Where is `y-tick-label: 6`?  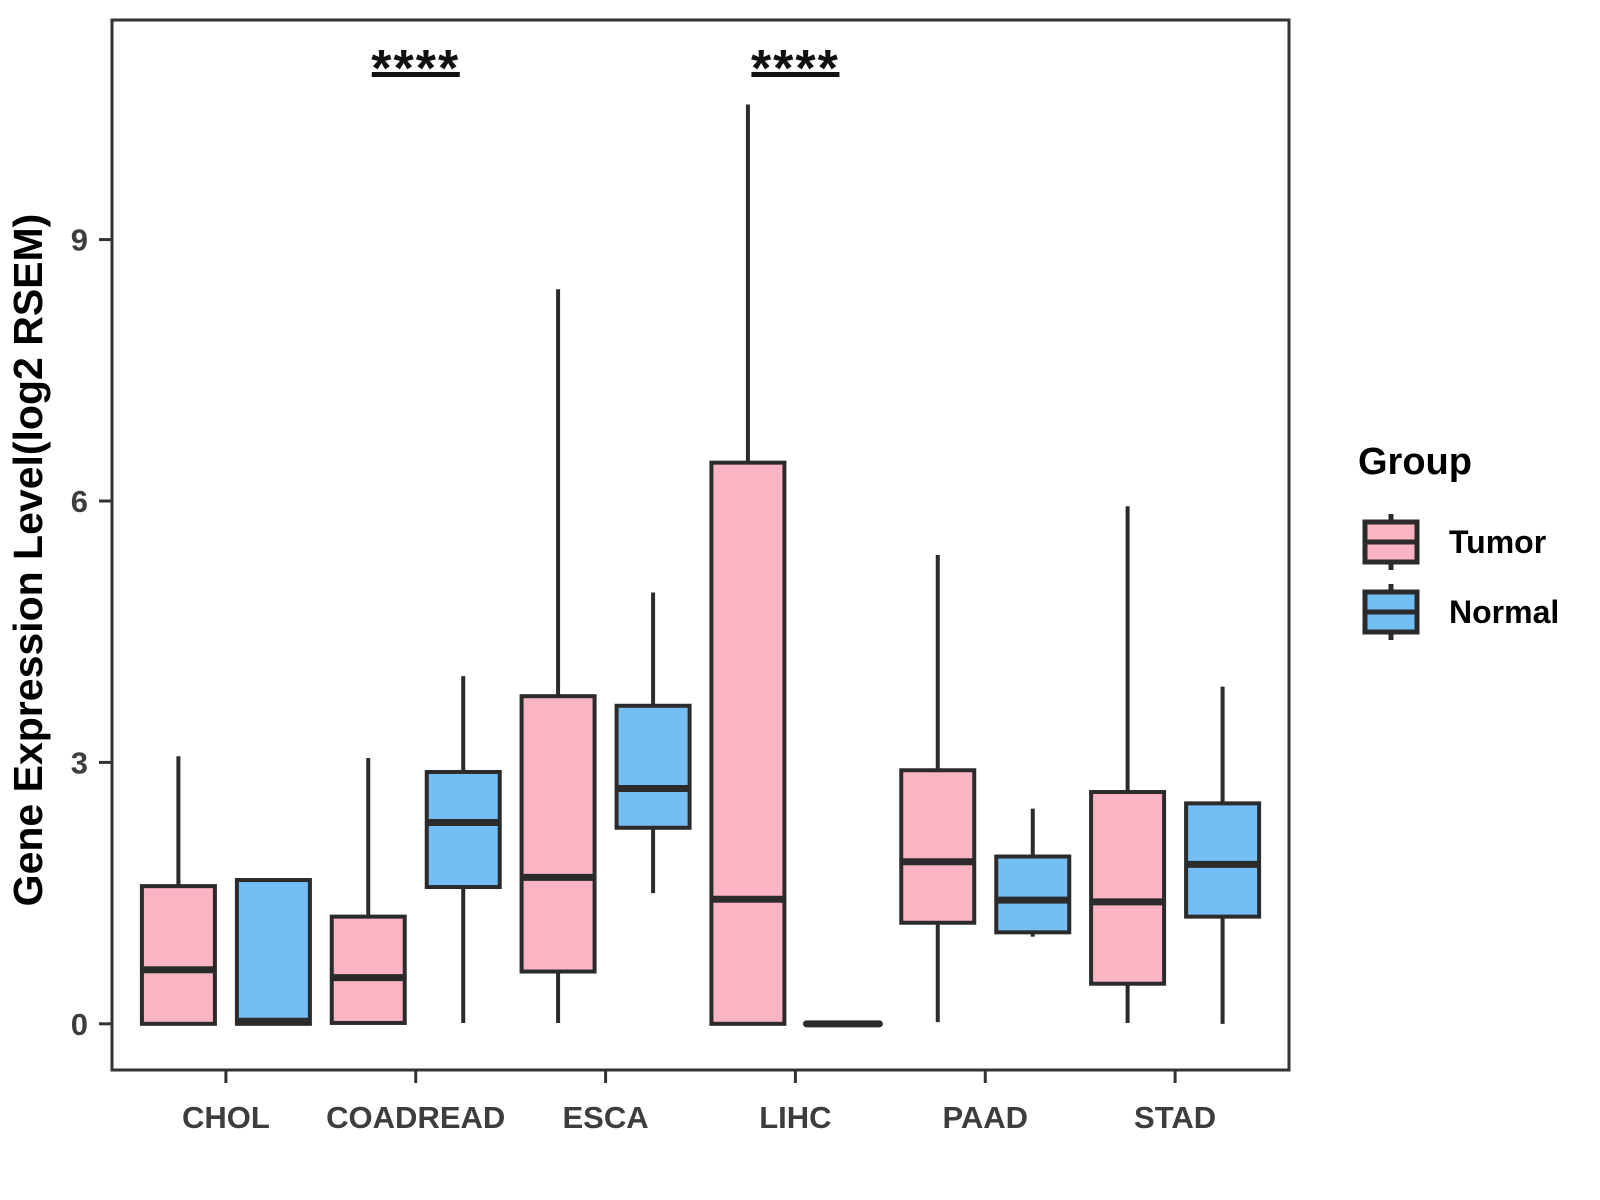
y-tick-label: 6 is located at coordinates (79, 501).